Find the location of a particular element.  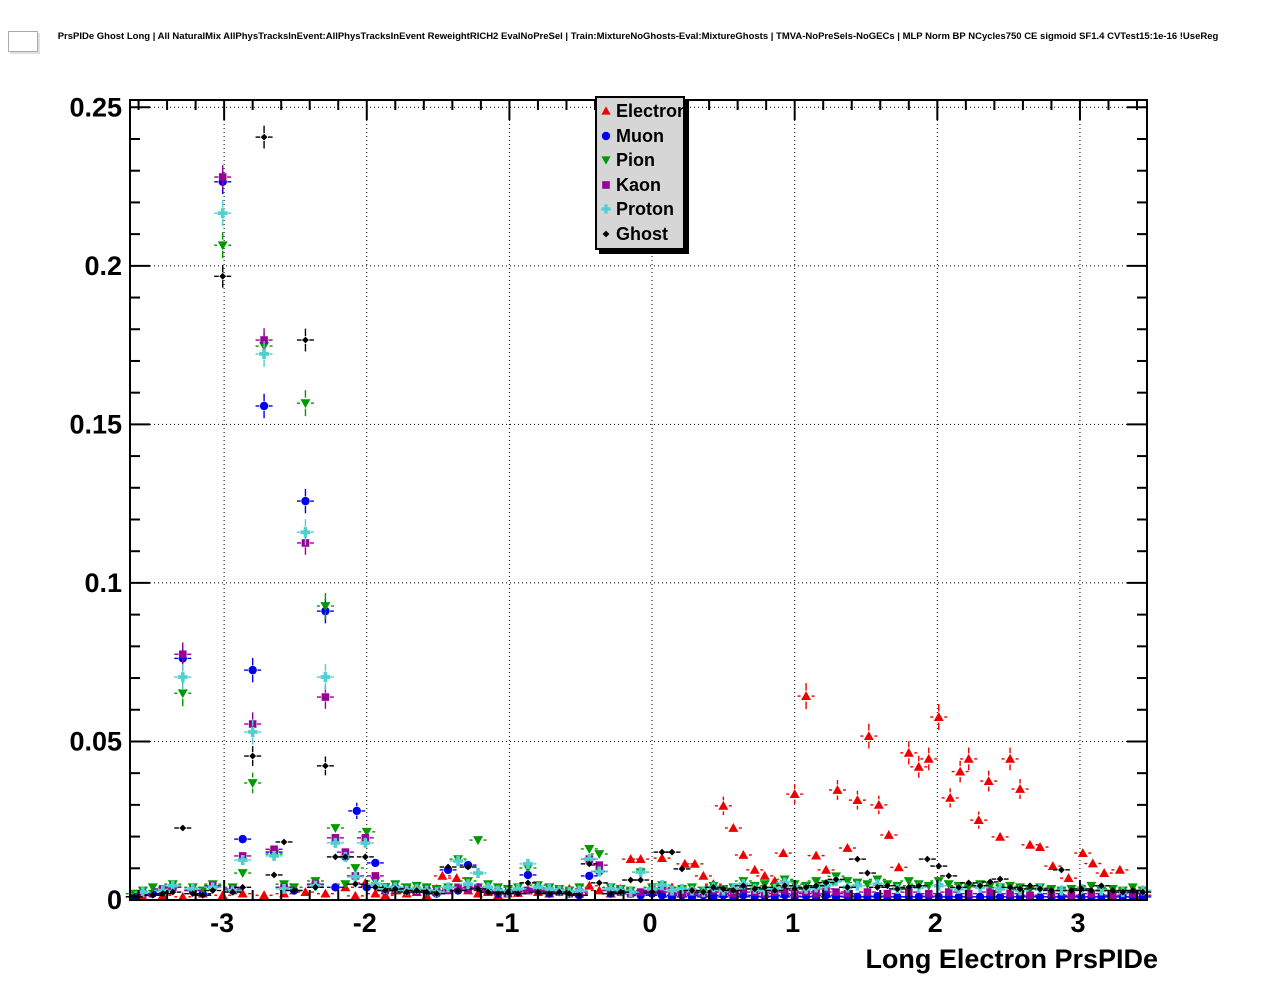

legend-entry-pion: Pion is located at coordinates (641, 160).